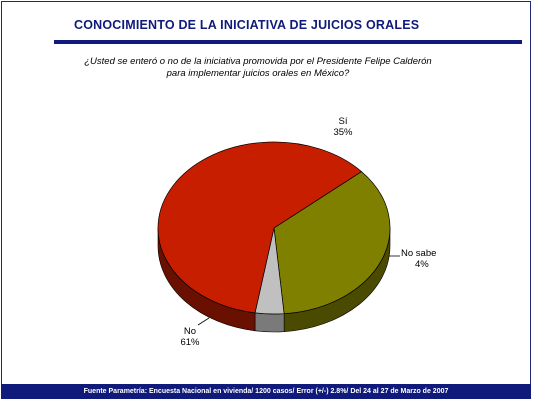  Describe the element at coordinates (269, 322) in the screenshot. I see `pie-side-no-sabe` at that location.